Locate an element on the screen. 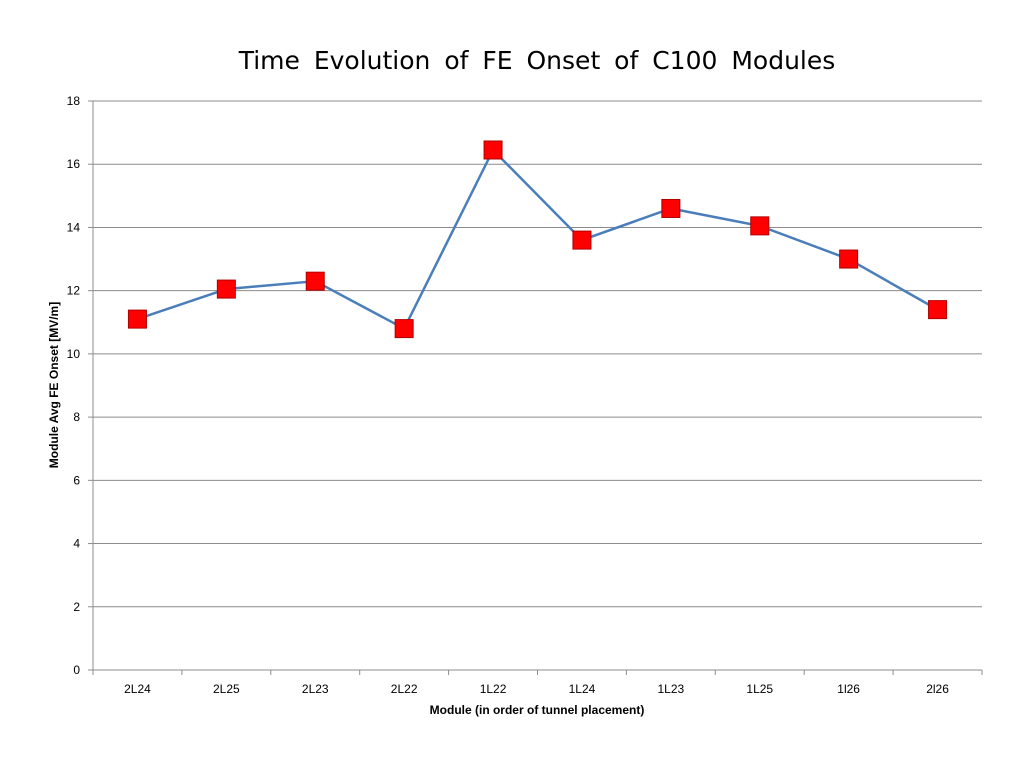 The width and height of the screenshot is (1024, 768). data-point-1l23 is located at coordinates (671, 208).